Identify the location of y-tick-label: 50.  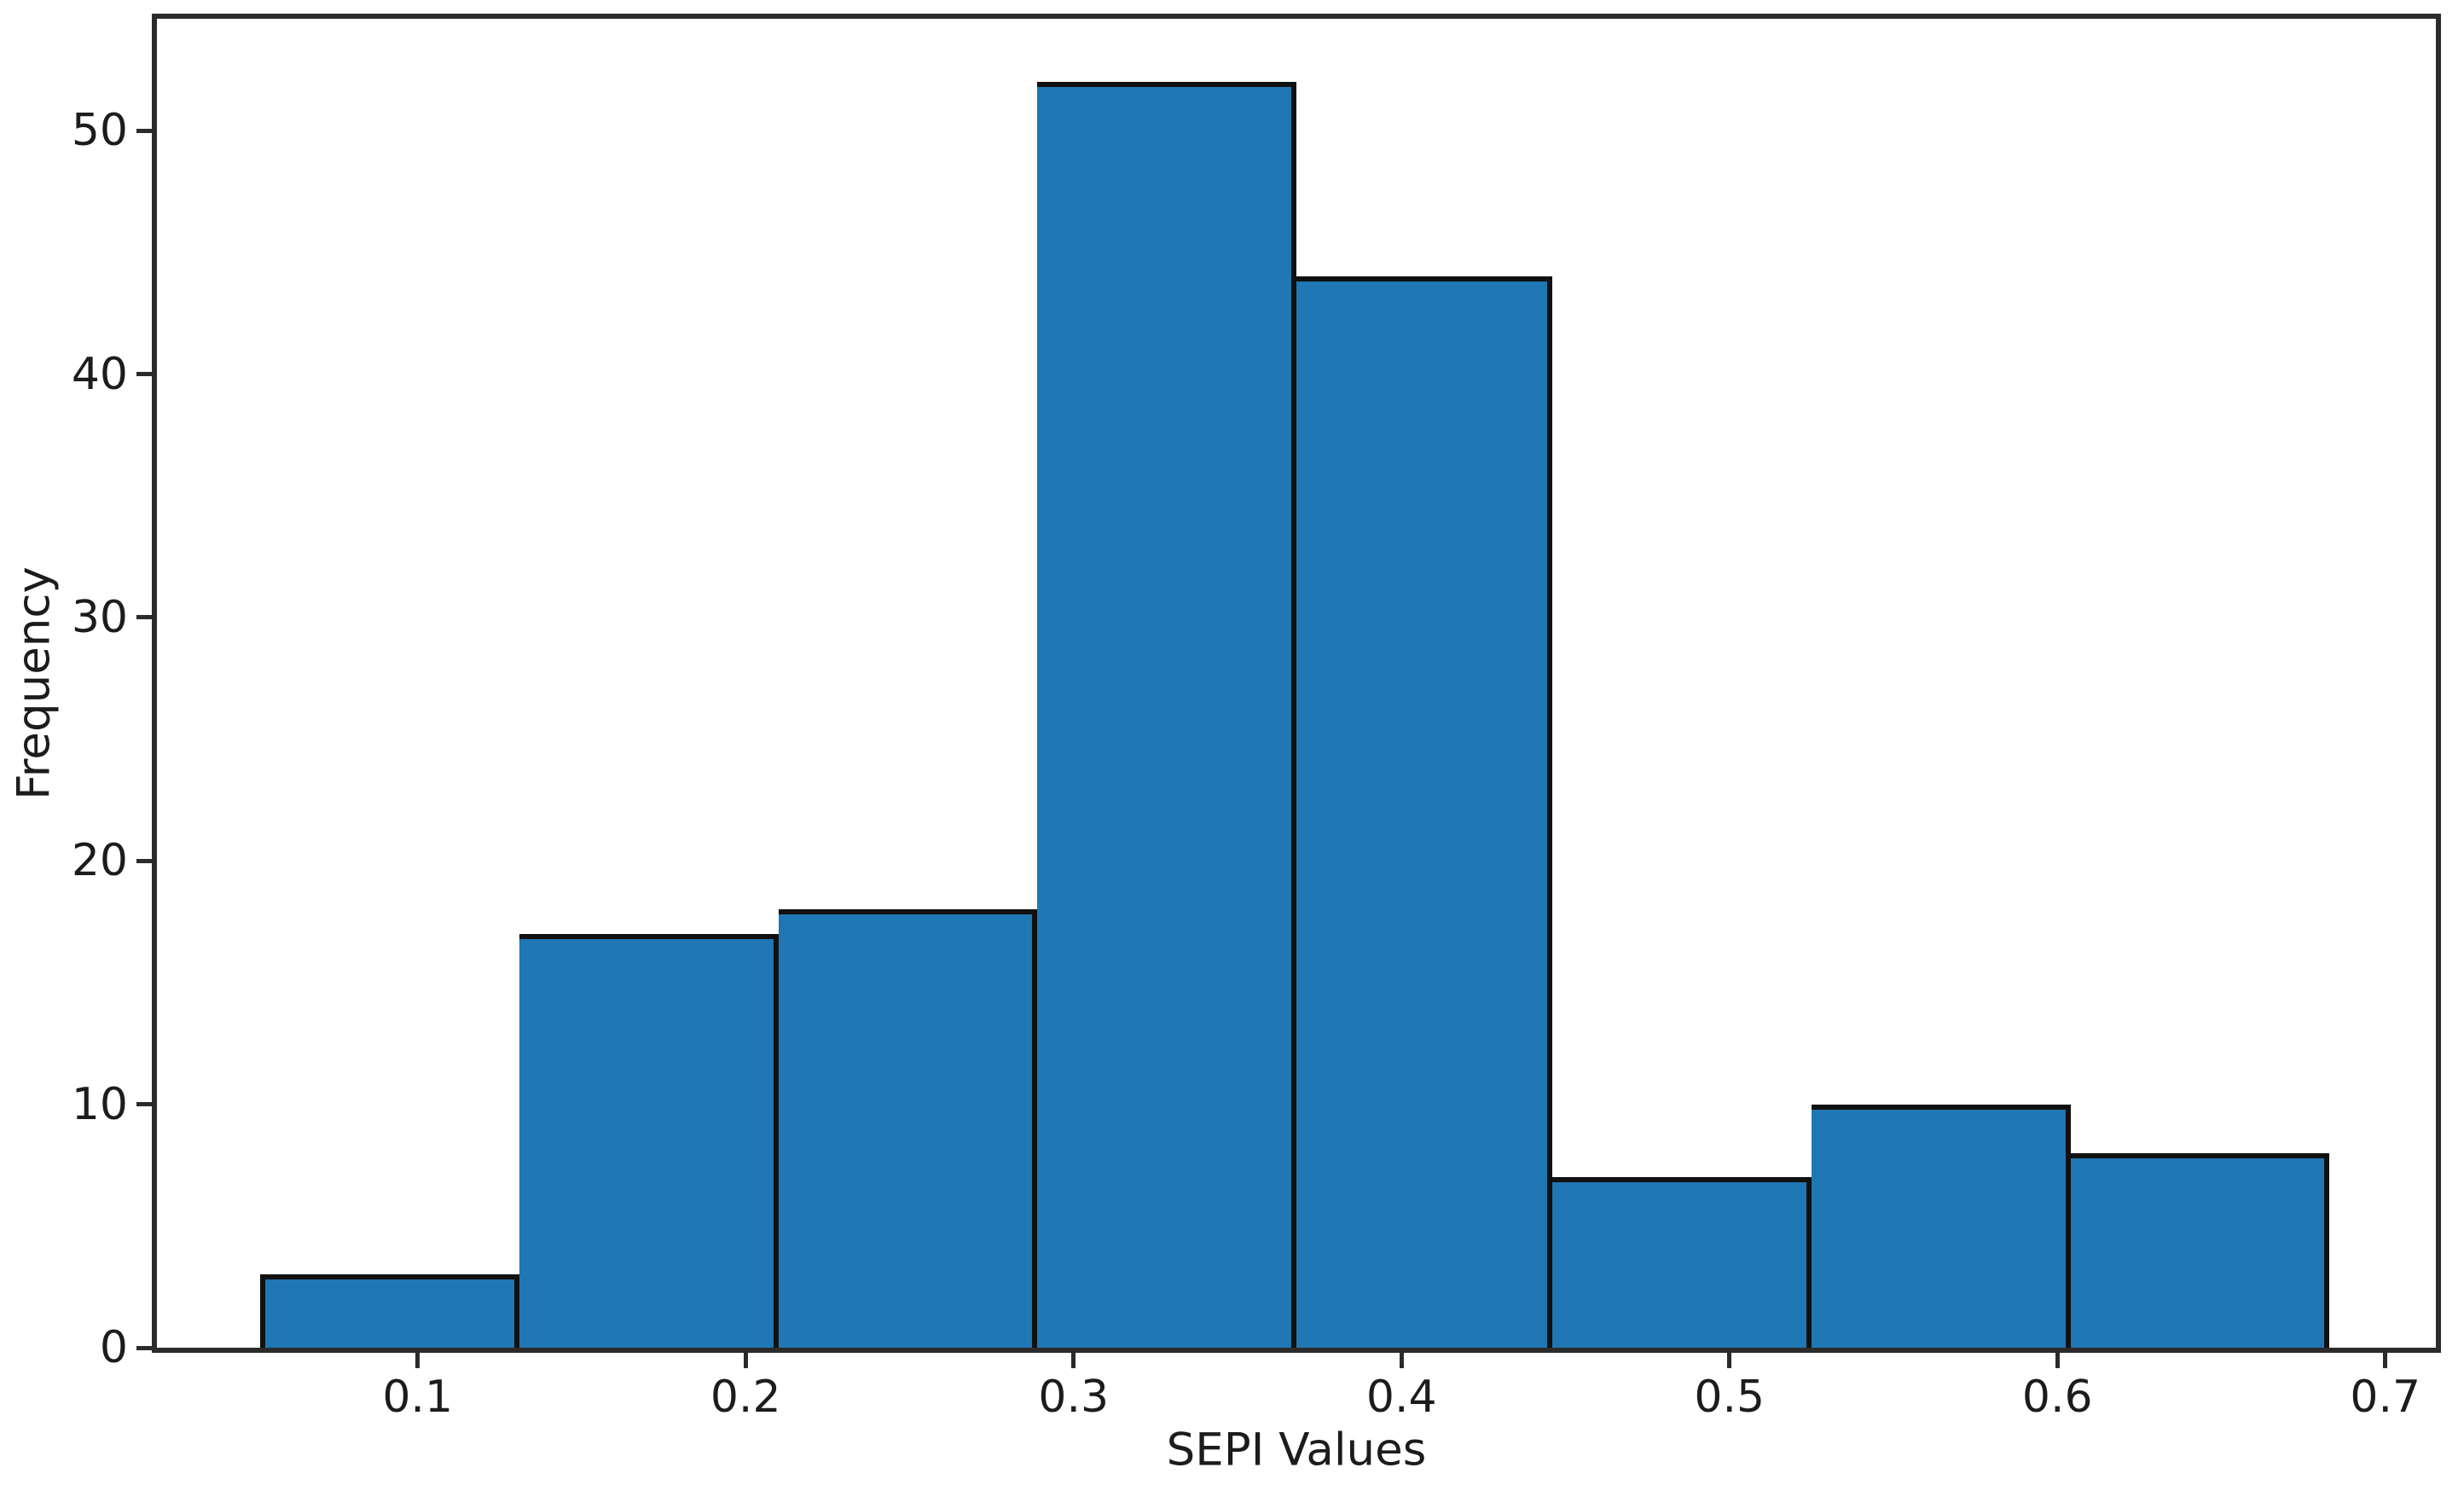
(99, 131).